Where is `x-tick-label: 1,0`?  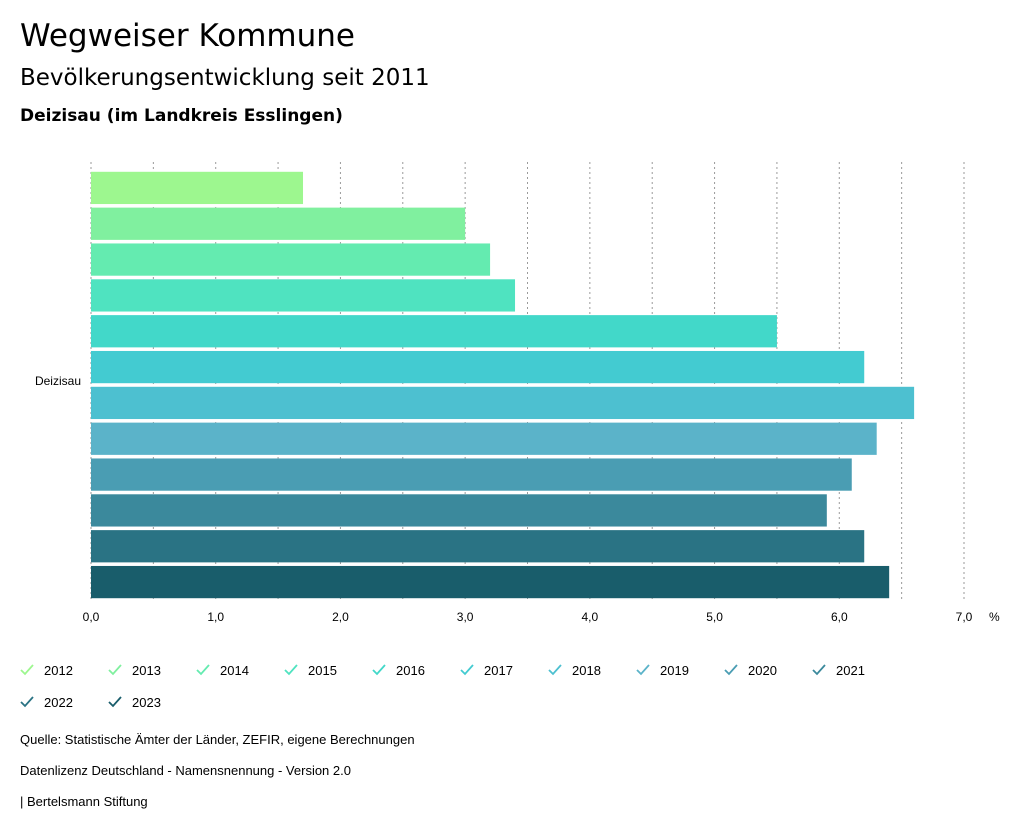
x-tick-label: 1,0 is located at coordinates (215, 617).